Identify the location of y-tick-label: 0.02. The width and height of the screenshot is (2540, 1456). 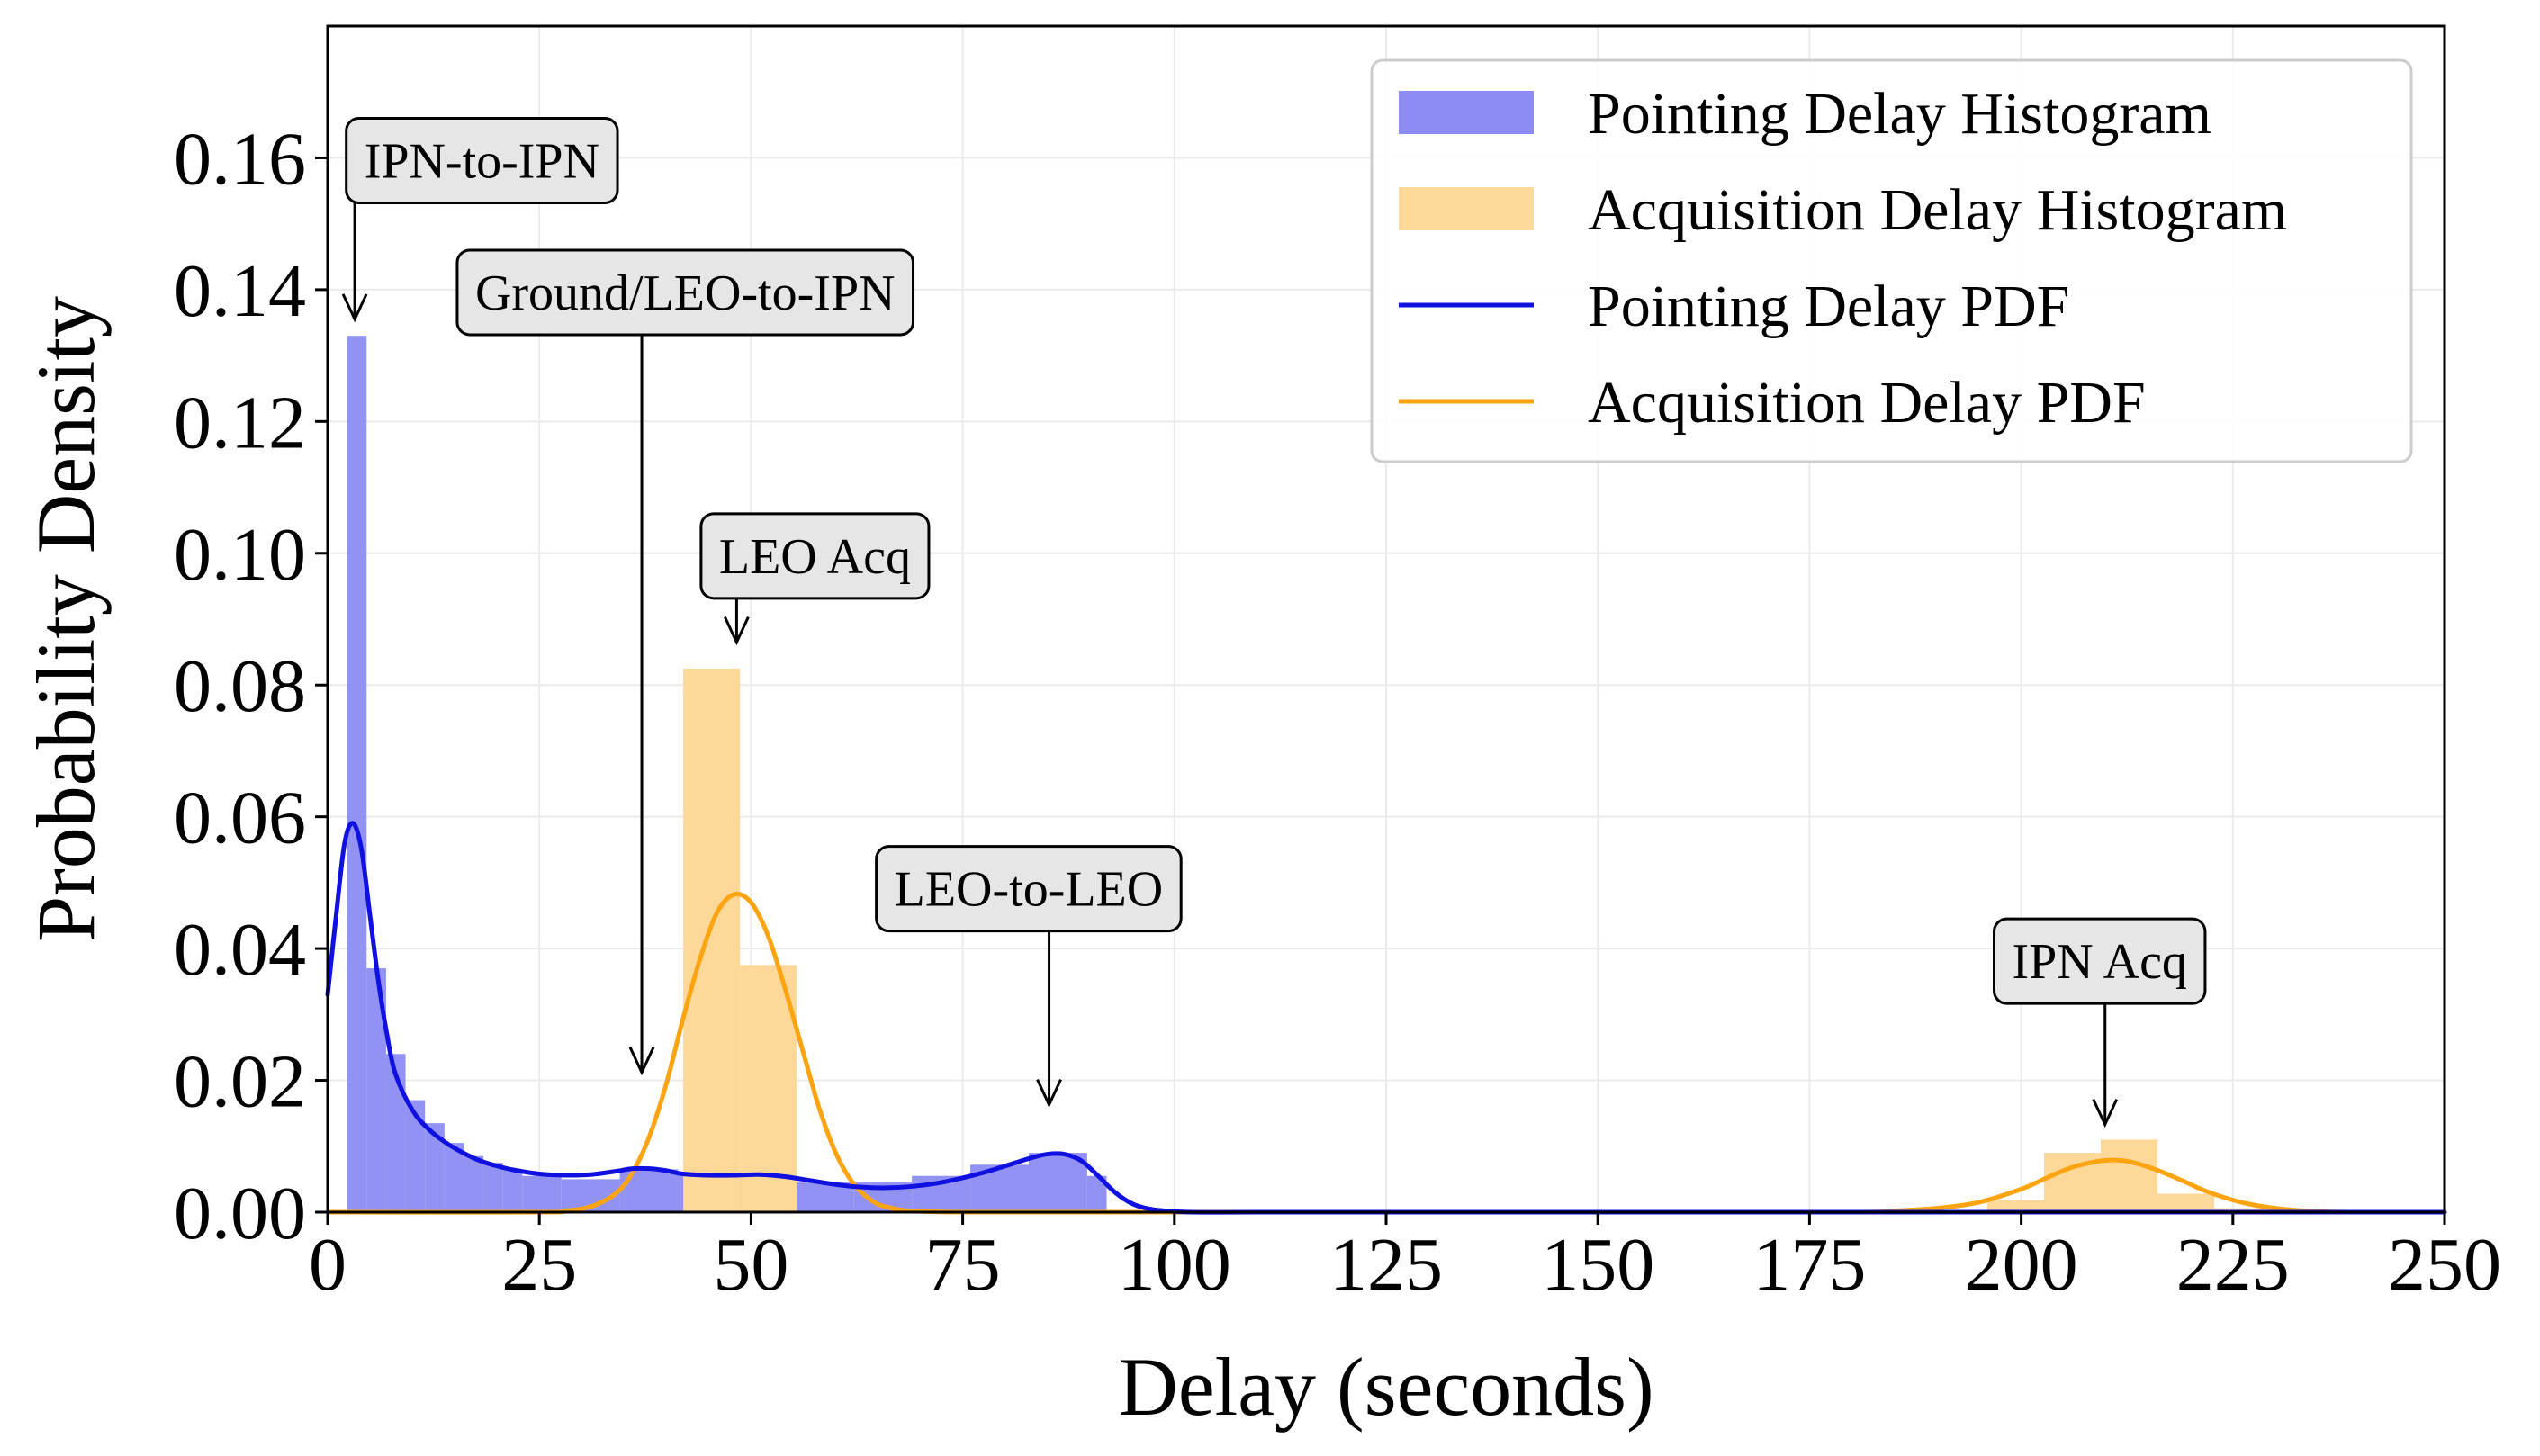
(240, 1082).